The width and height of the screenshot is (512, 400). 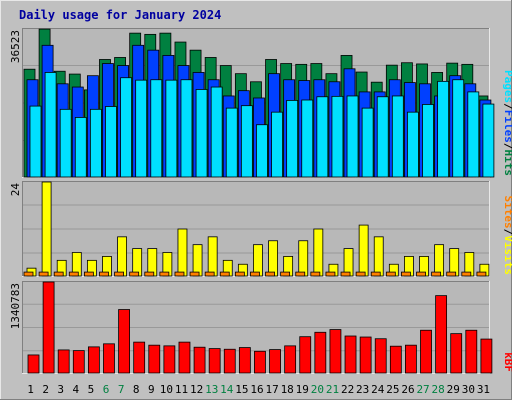 What do you see at coordinates (211, 389) in the screenshot?
I see `x-tick-label: 13` at bounding box center [211, 389].